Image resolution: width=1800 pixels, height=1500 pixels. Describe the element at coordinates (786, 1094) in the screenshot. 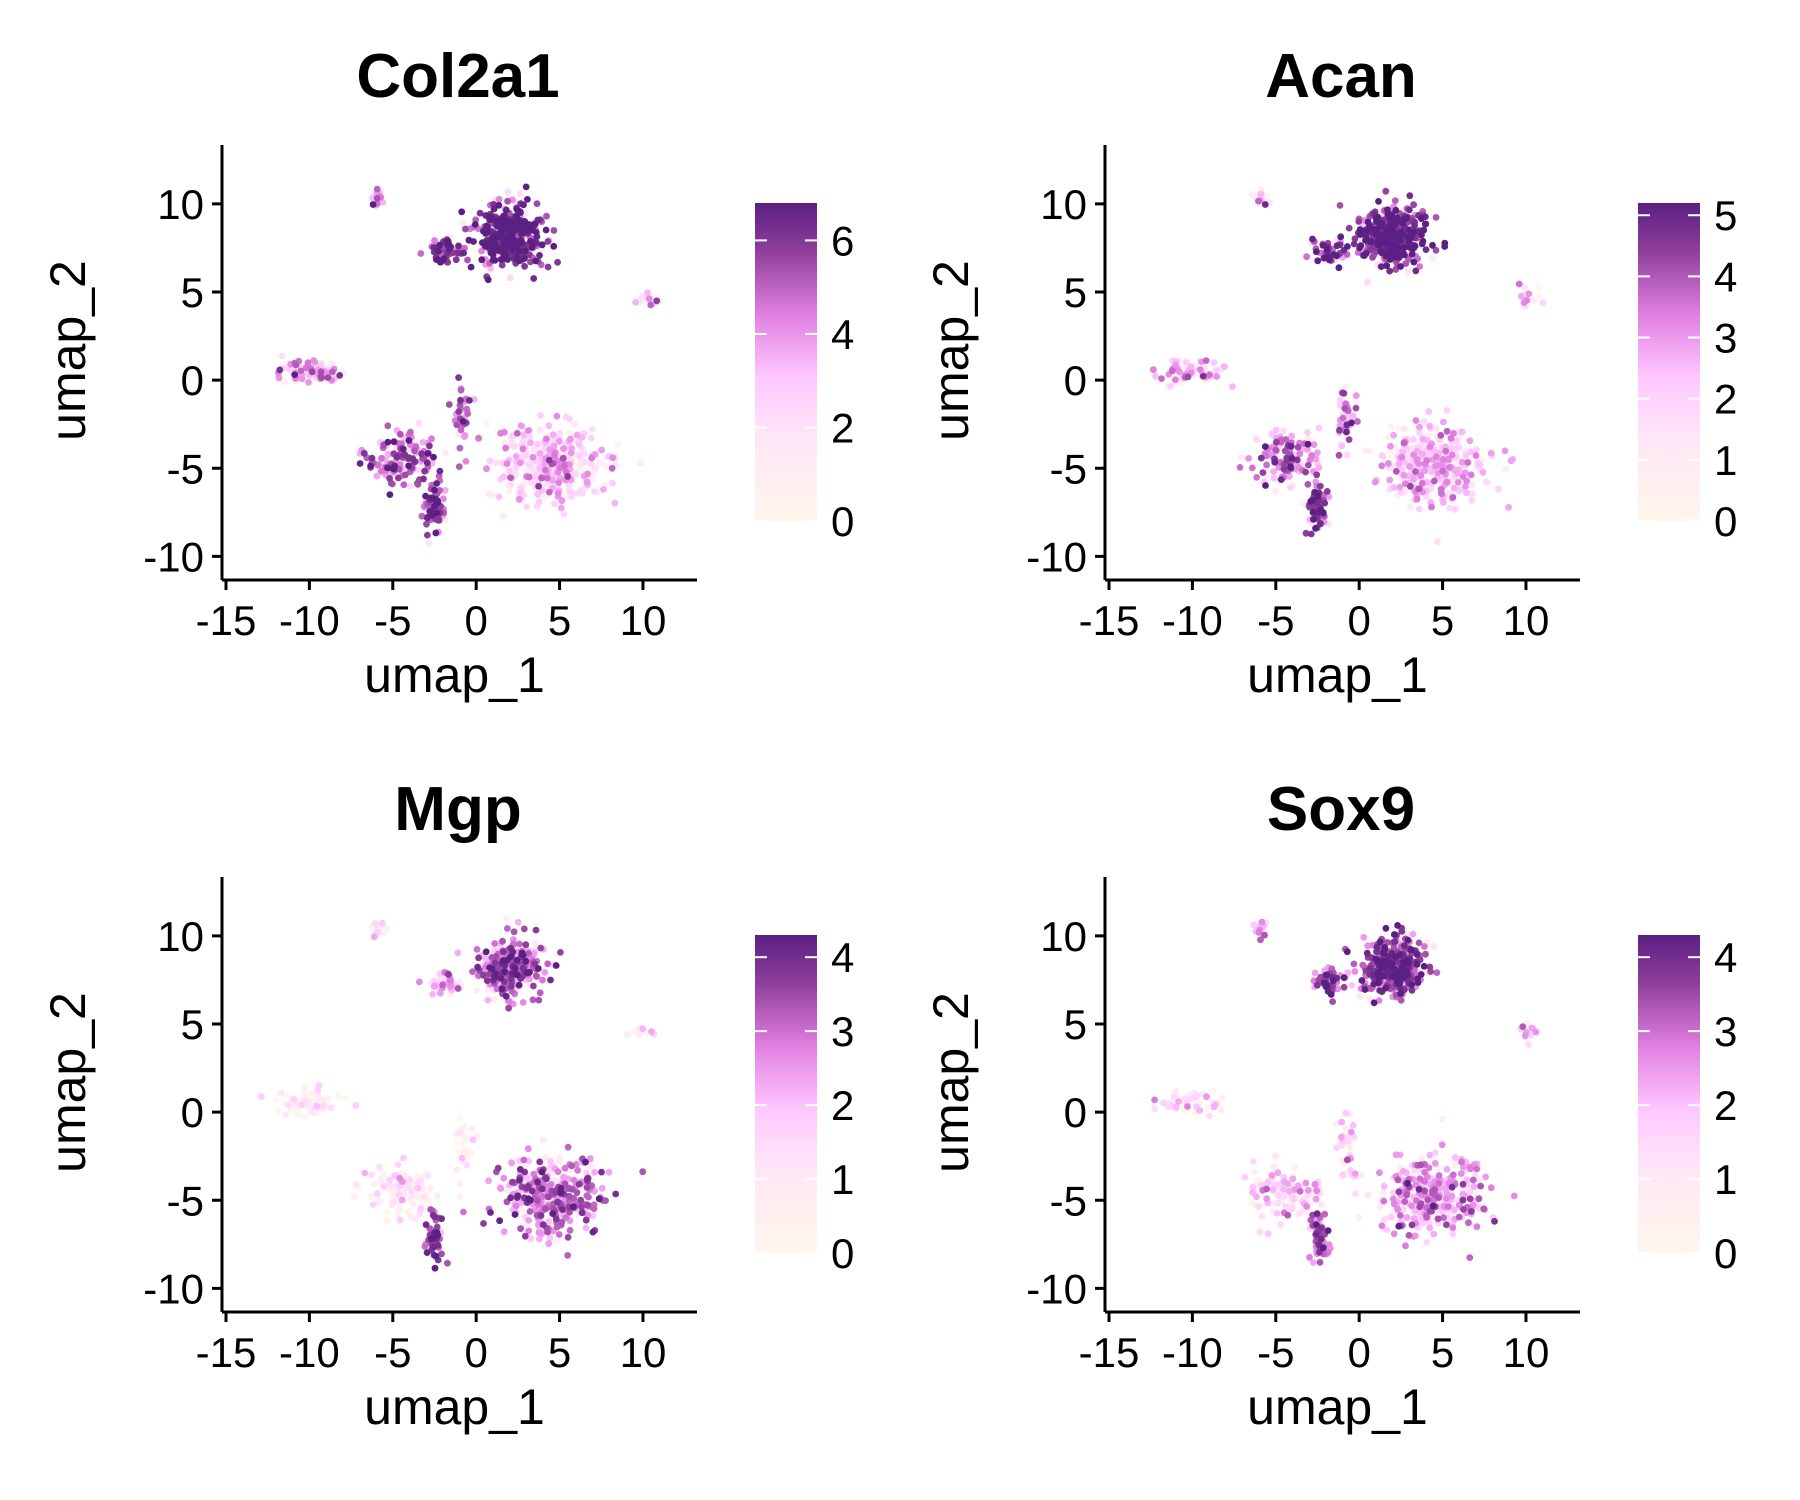

I see `colorbar-gradient` at that location.